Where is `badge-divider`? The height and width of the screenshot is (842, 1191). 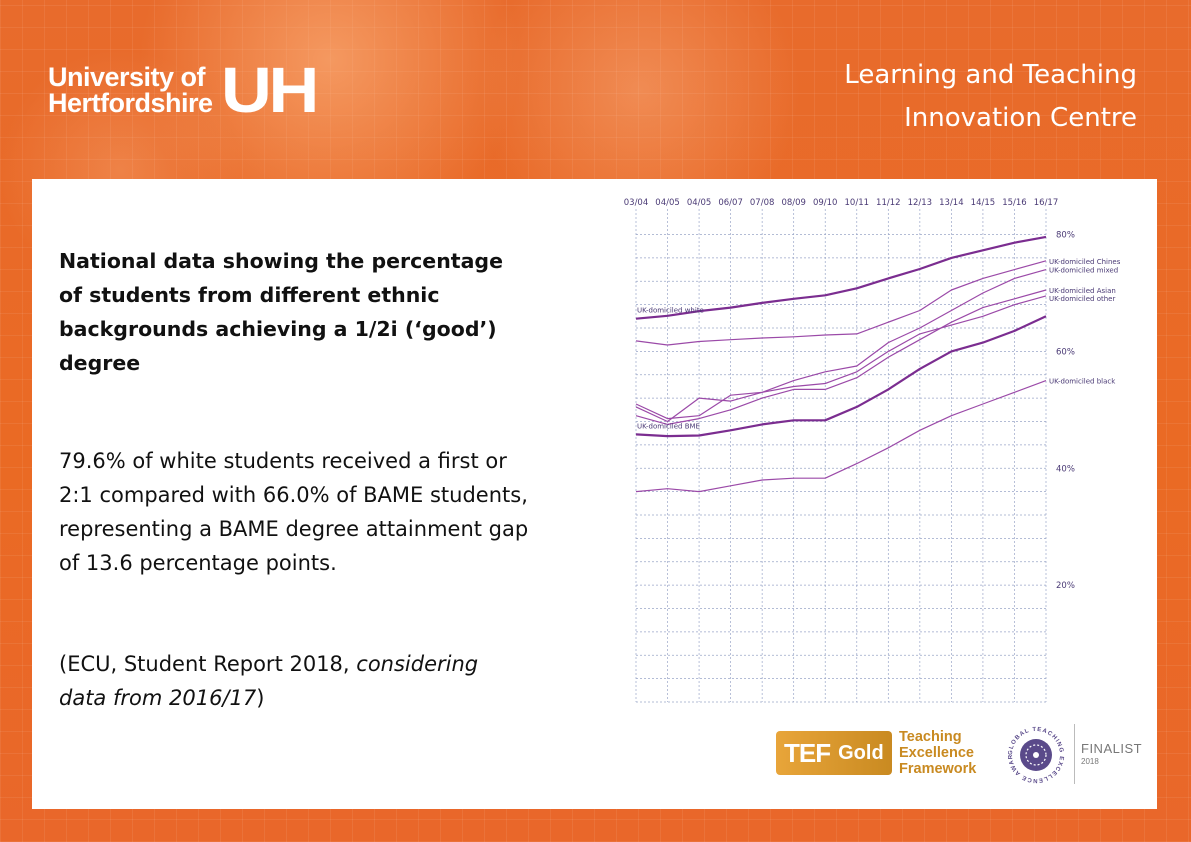
badge-divider is located at coordinates (1074, 754).